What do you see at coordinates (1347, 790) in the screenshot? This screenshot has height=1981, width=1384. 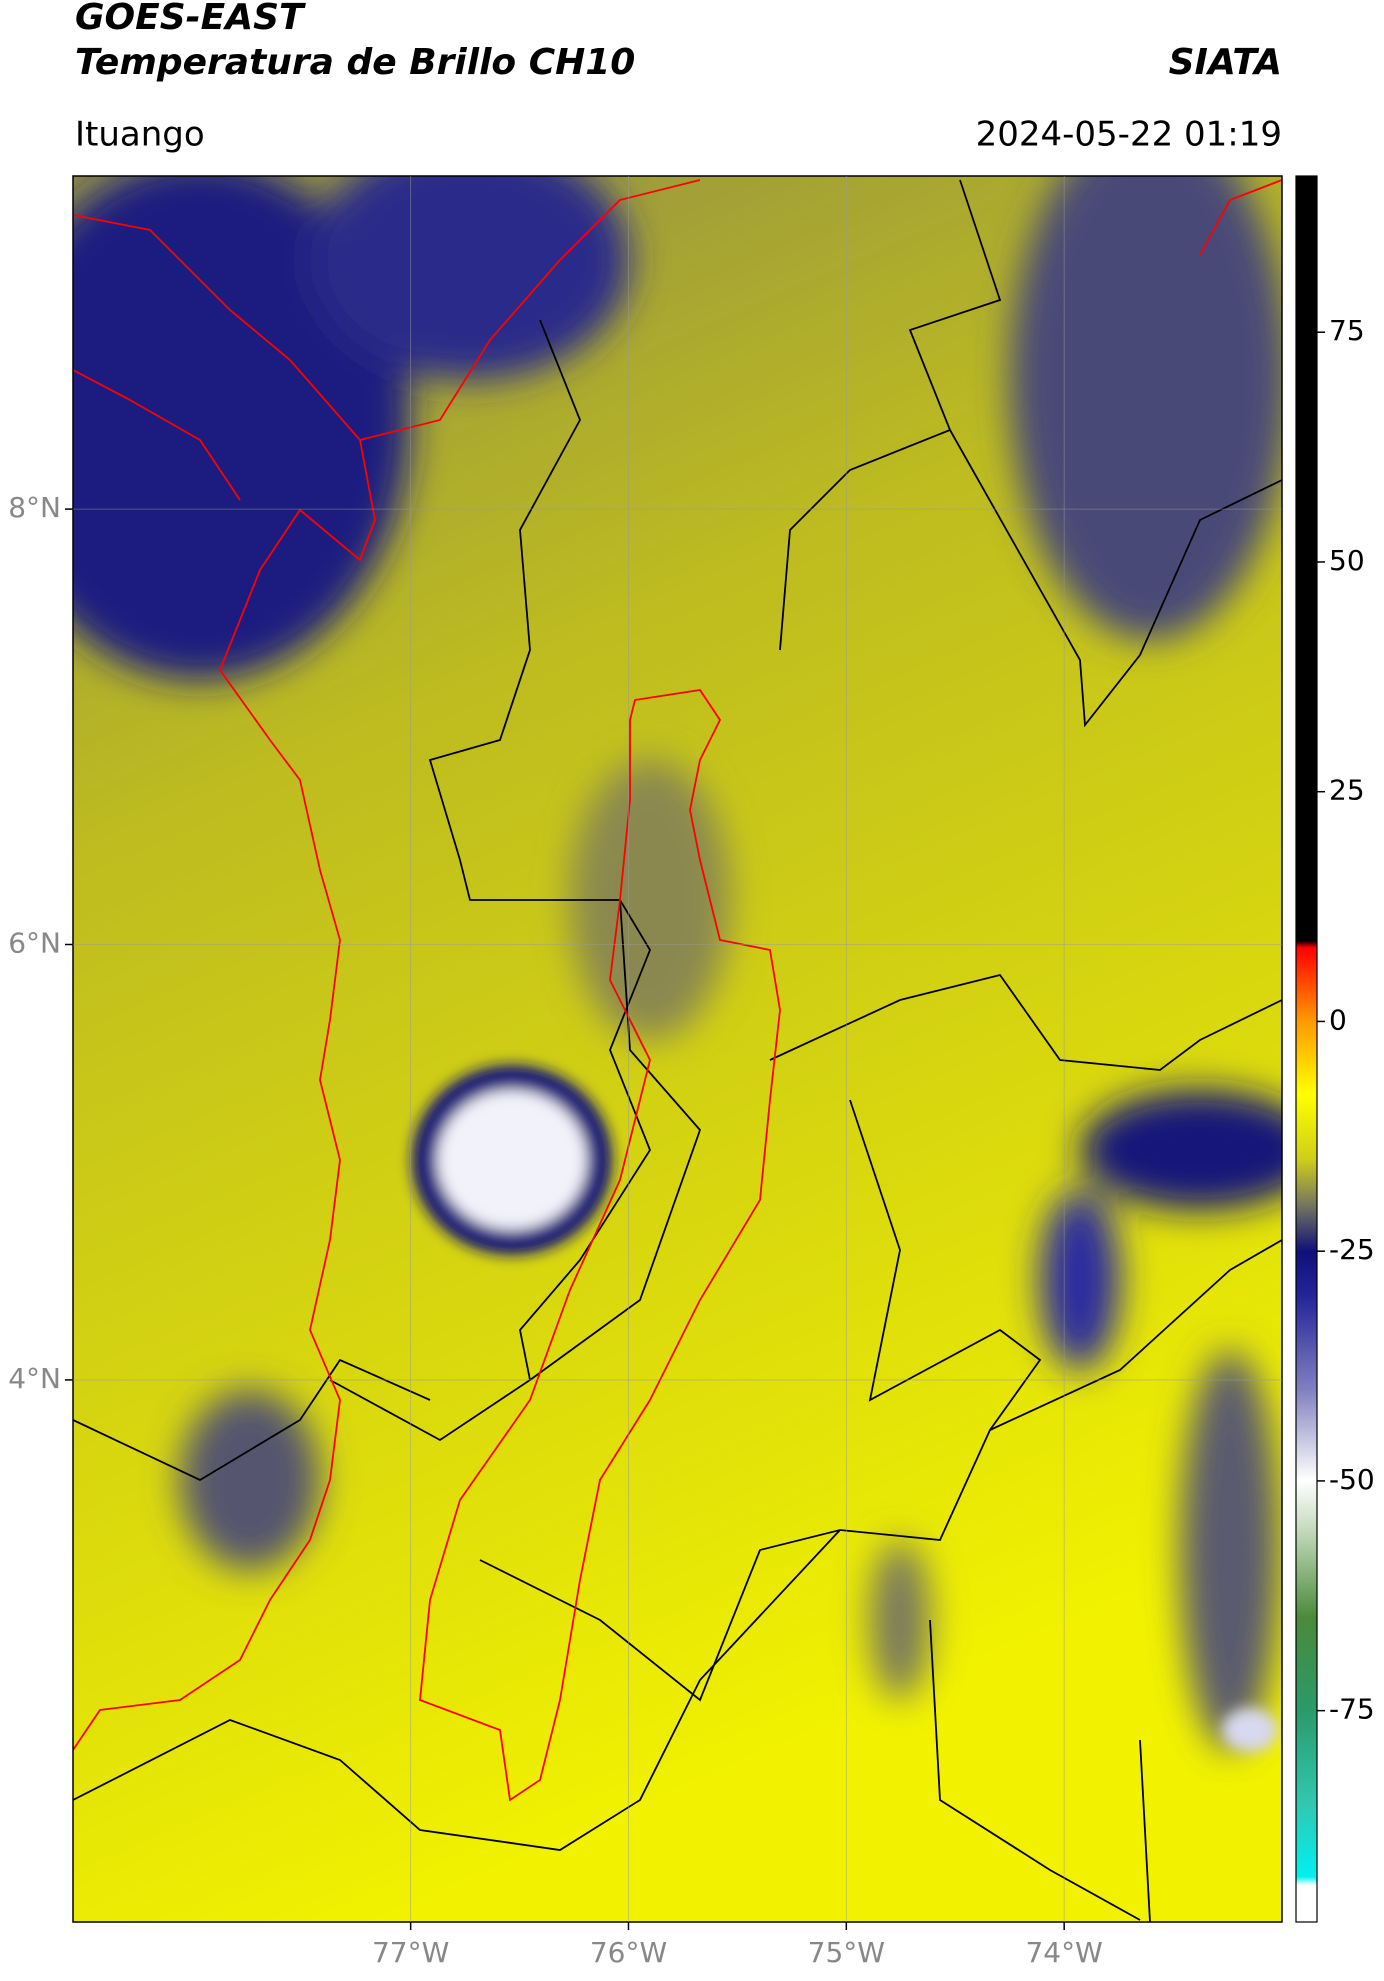 I see `colorbar-tick-label: 25` at bounding box center [1347, 790].